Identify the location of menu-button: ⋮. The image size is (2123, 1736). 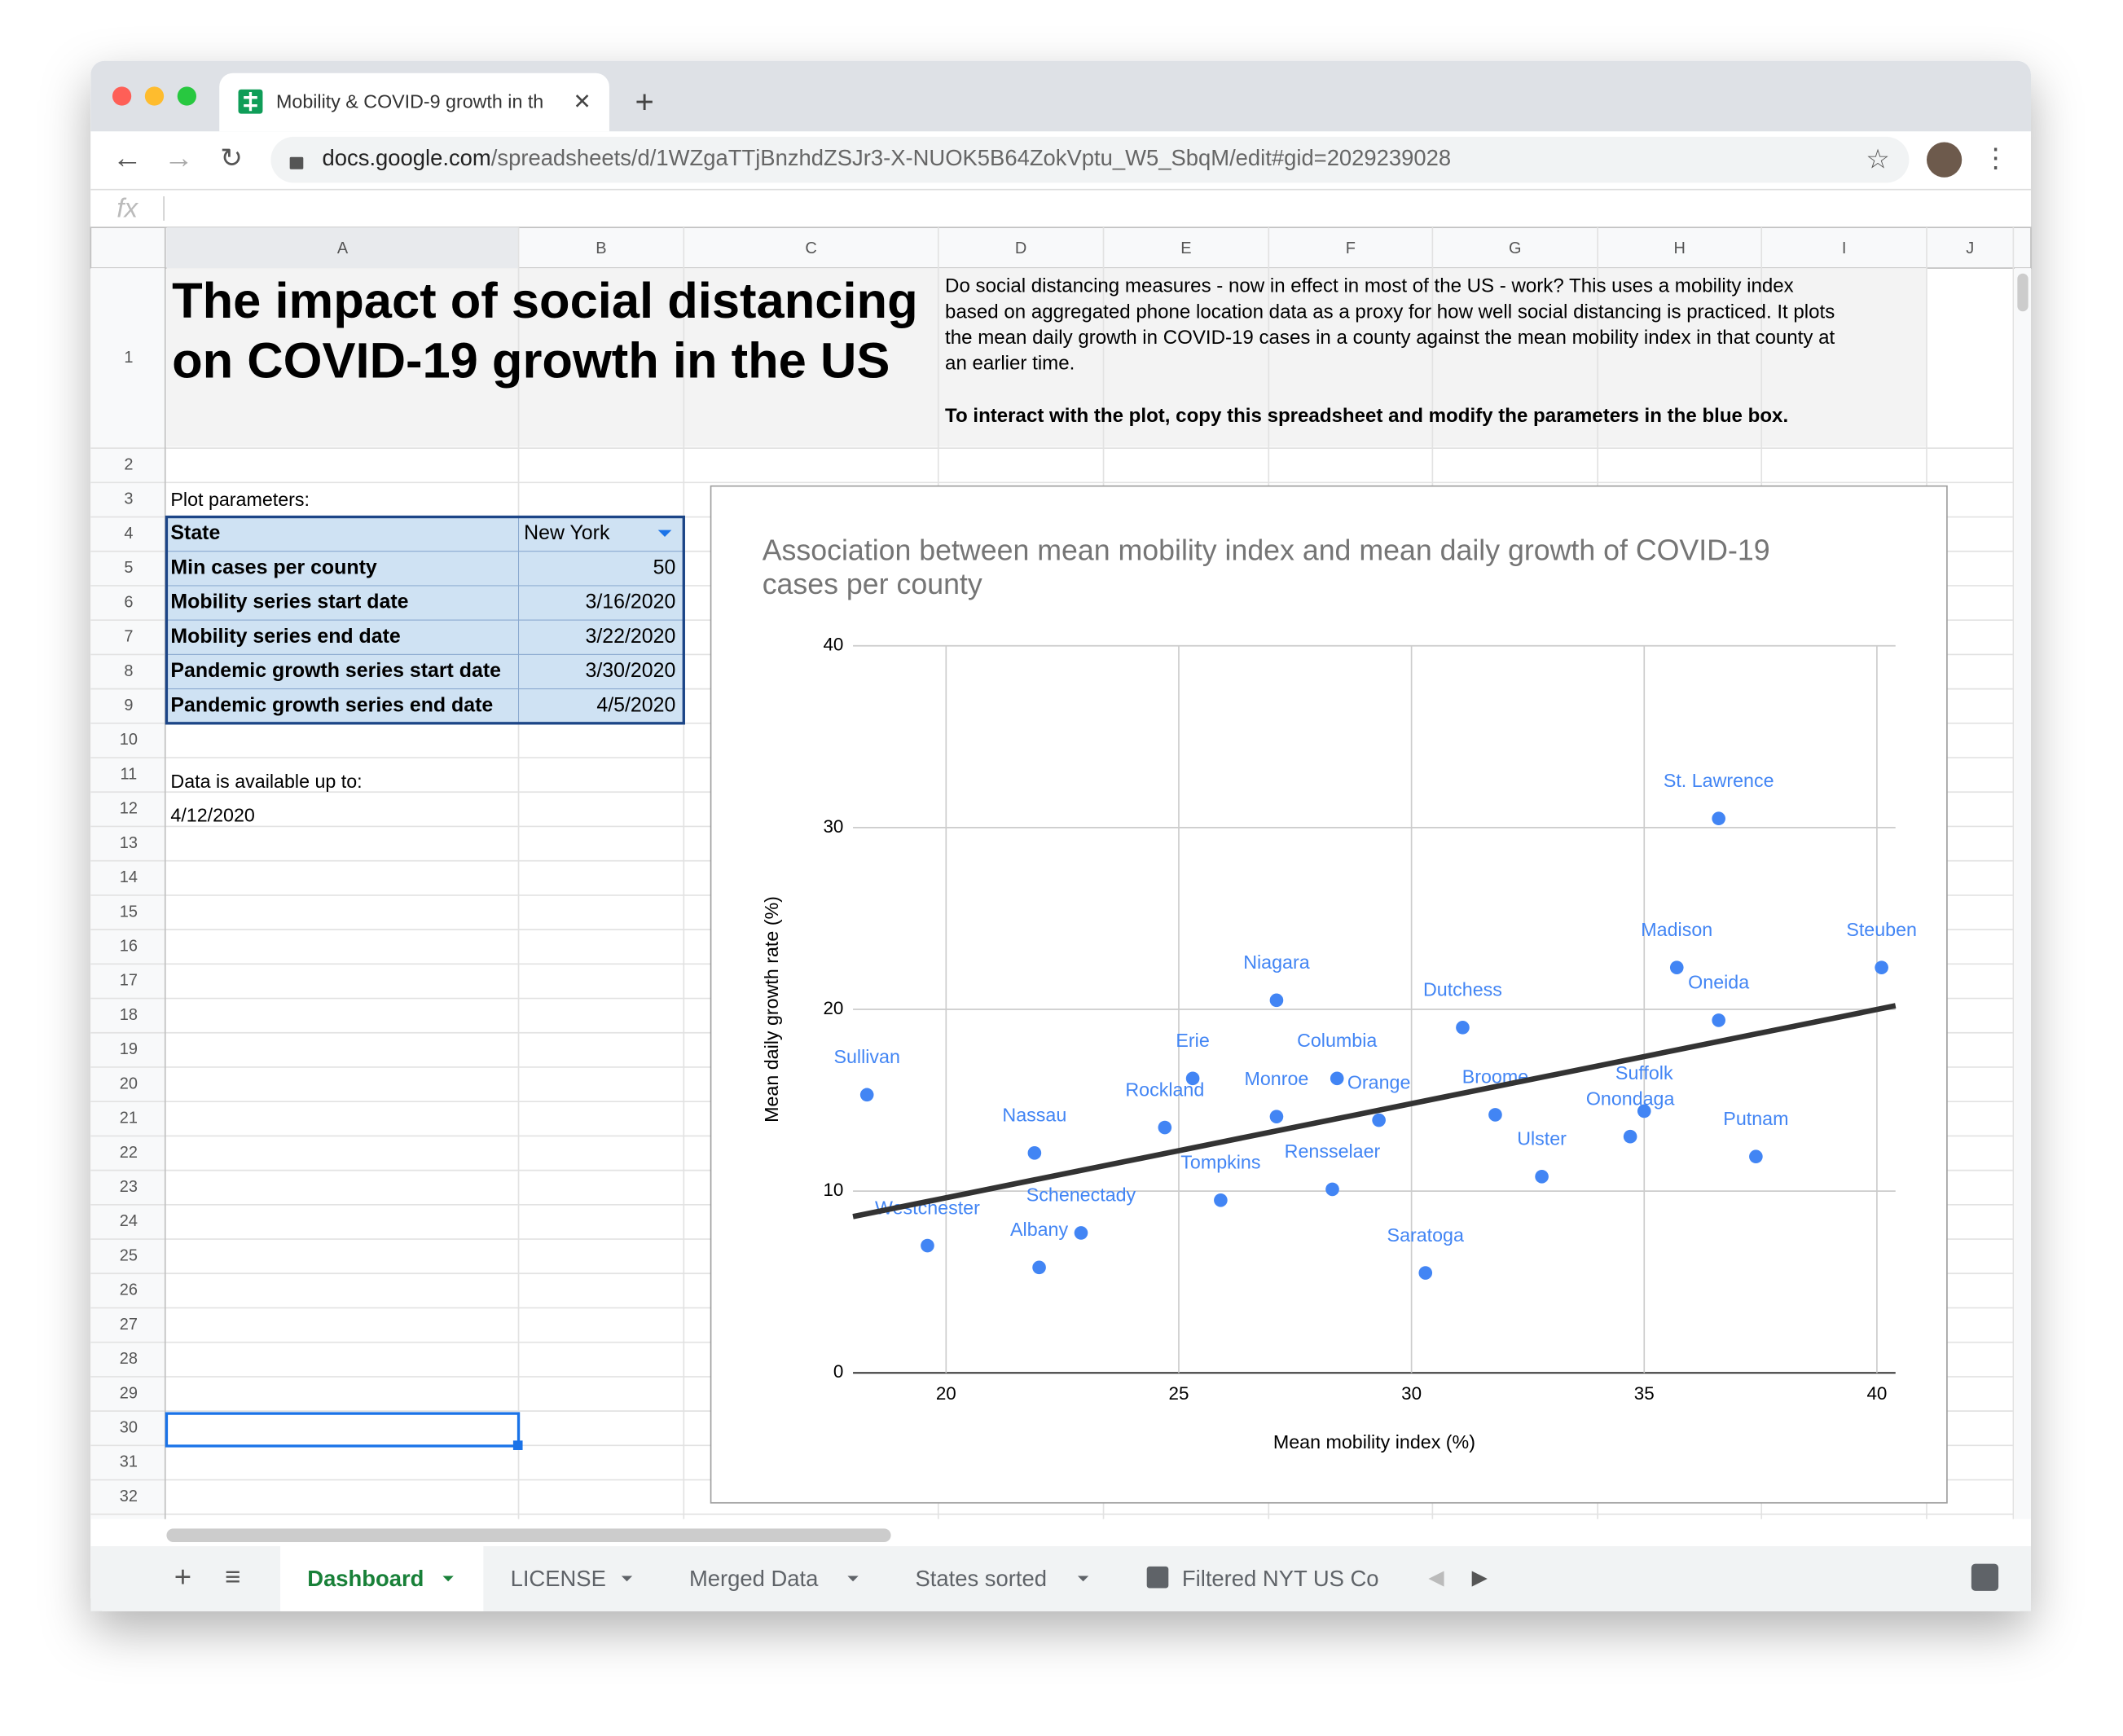
(1995, 158).